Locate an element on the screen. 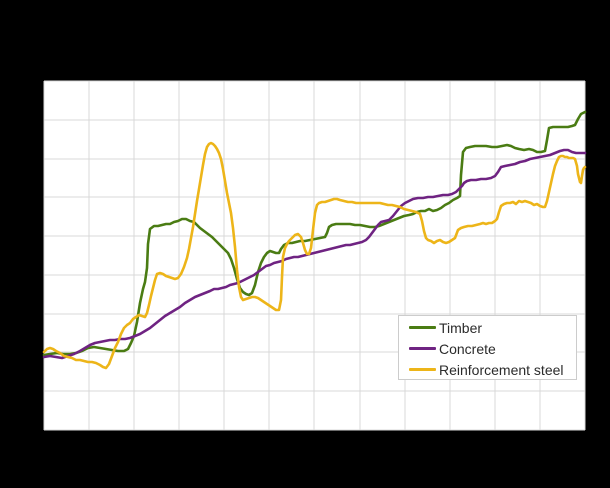 Image resolution: width=610 pixels, height=488 pixels. legend: Timber Concrete Reinforcement steel is located at coordinates (487, 347).